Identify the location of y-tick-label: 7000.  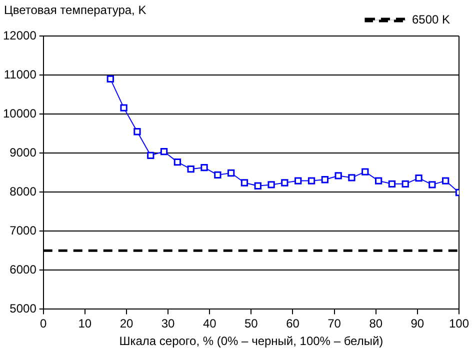
(23, 230).